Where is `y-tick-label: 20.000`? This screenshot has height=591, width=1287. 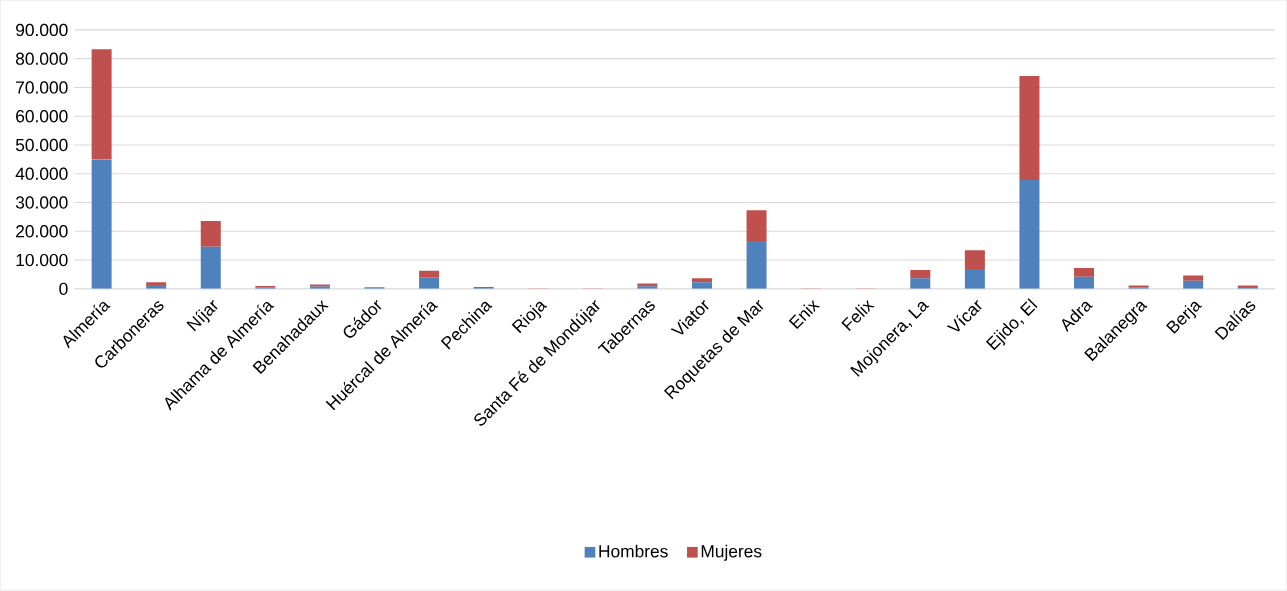
y-tick-label: 20.000 is located at coordinates (42, 231).